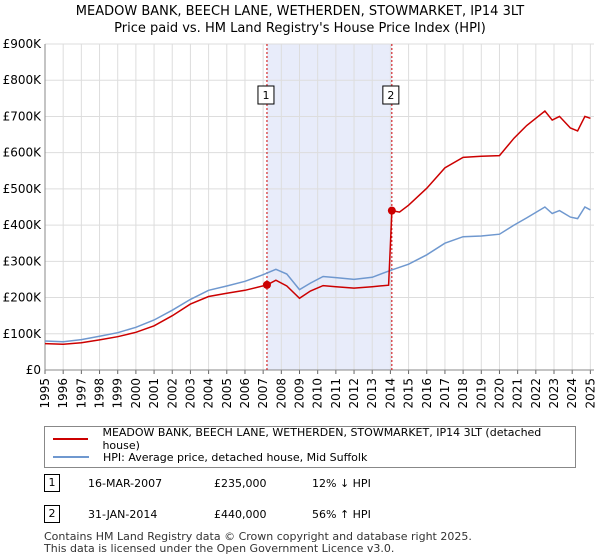 Image resolution: width=600 pixels, height=560 pixels. I want to click on x-tick-label: 2010, so click(318, 393).